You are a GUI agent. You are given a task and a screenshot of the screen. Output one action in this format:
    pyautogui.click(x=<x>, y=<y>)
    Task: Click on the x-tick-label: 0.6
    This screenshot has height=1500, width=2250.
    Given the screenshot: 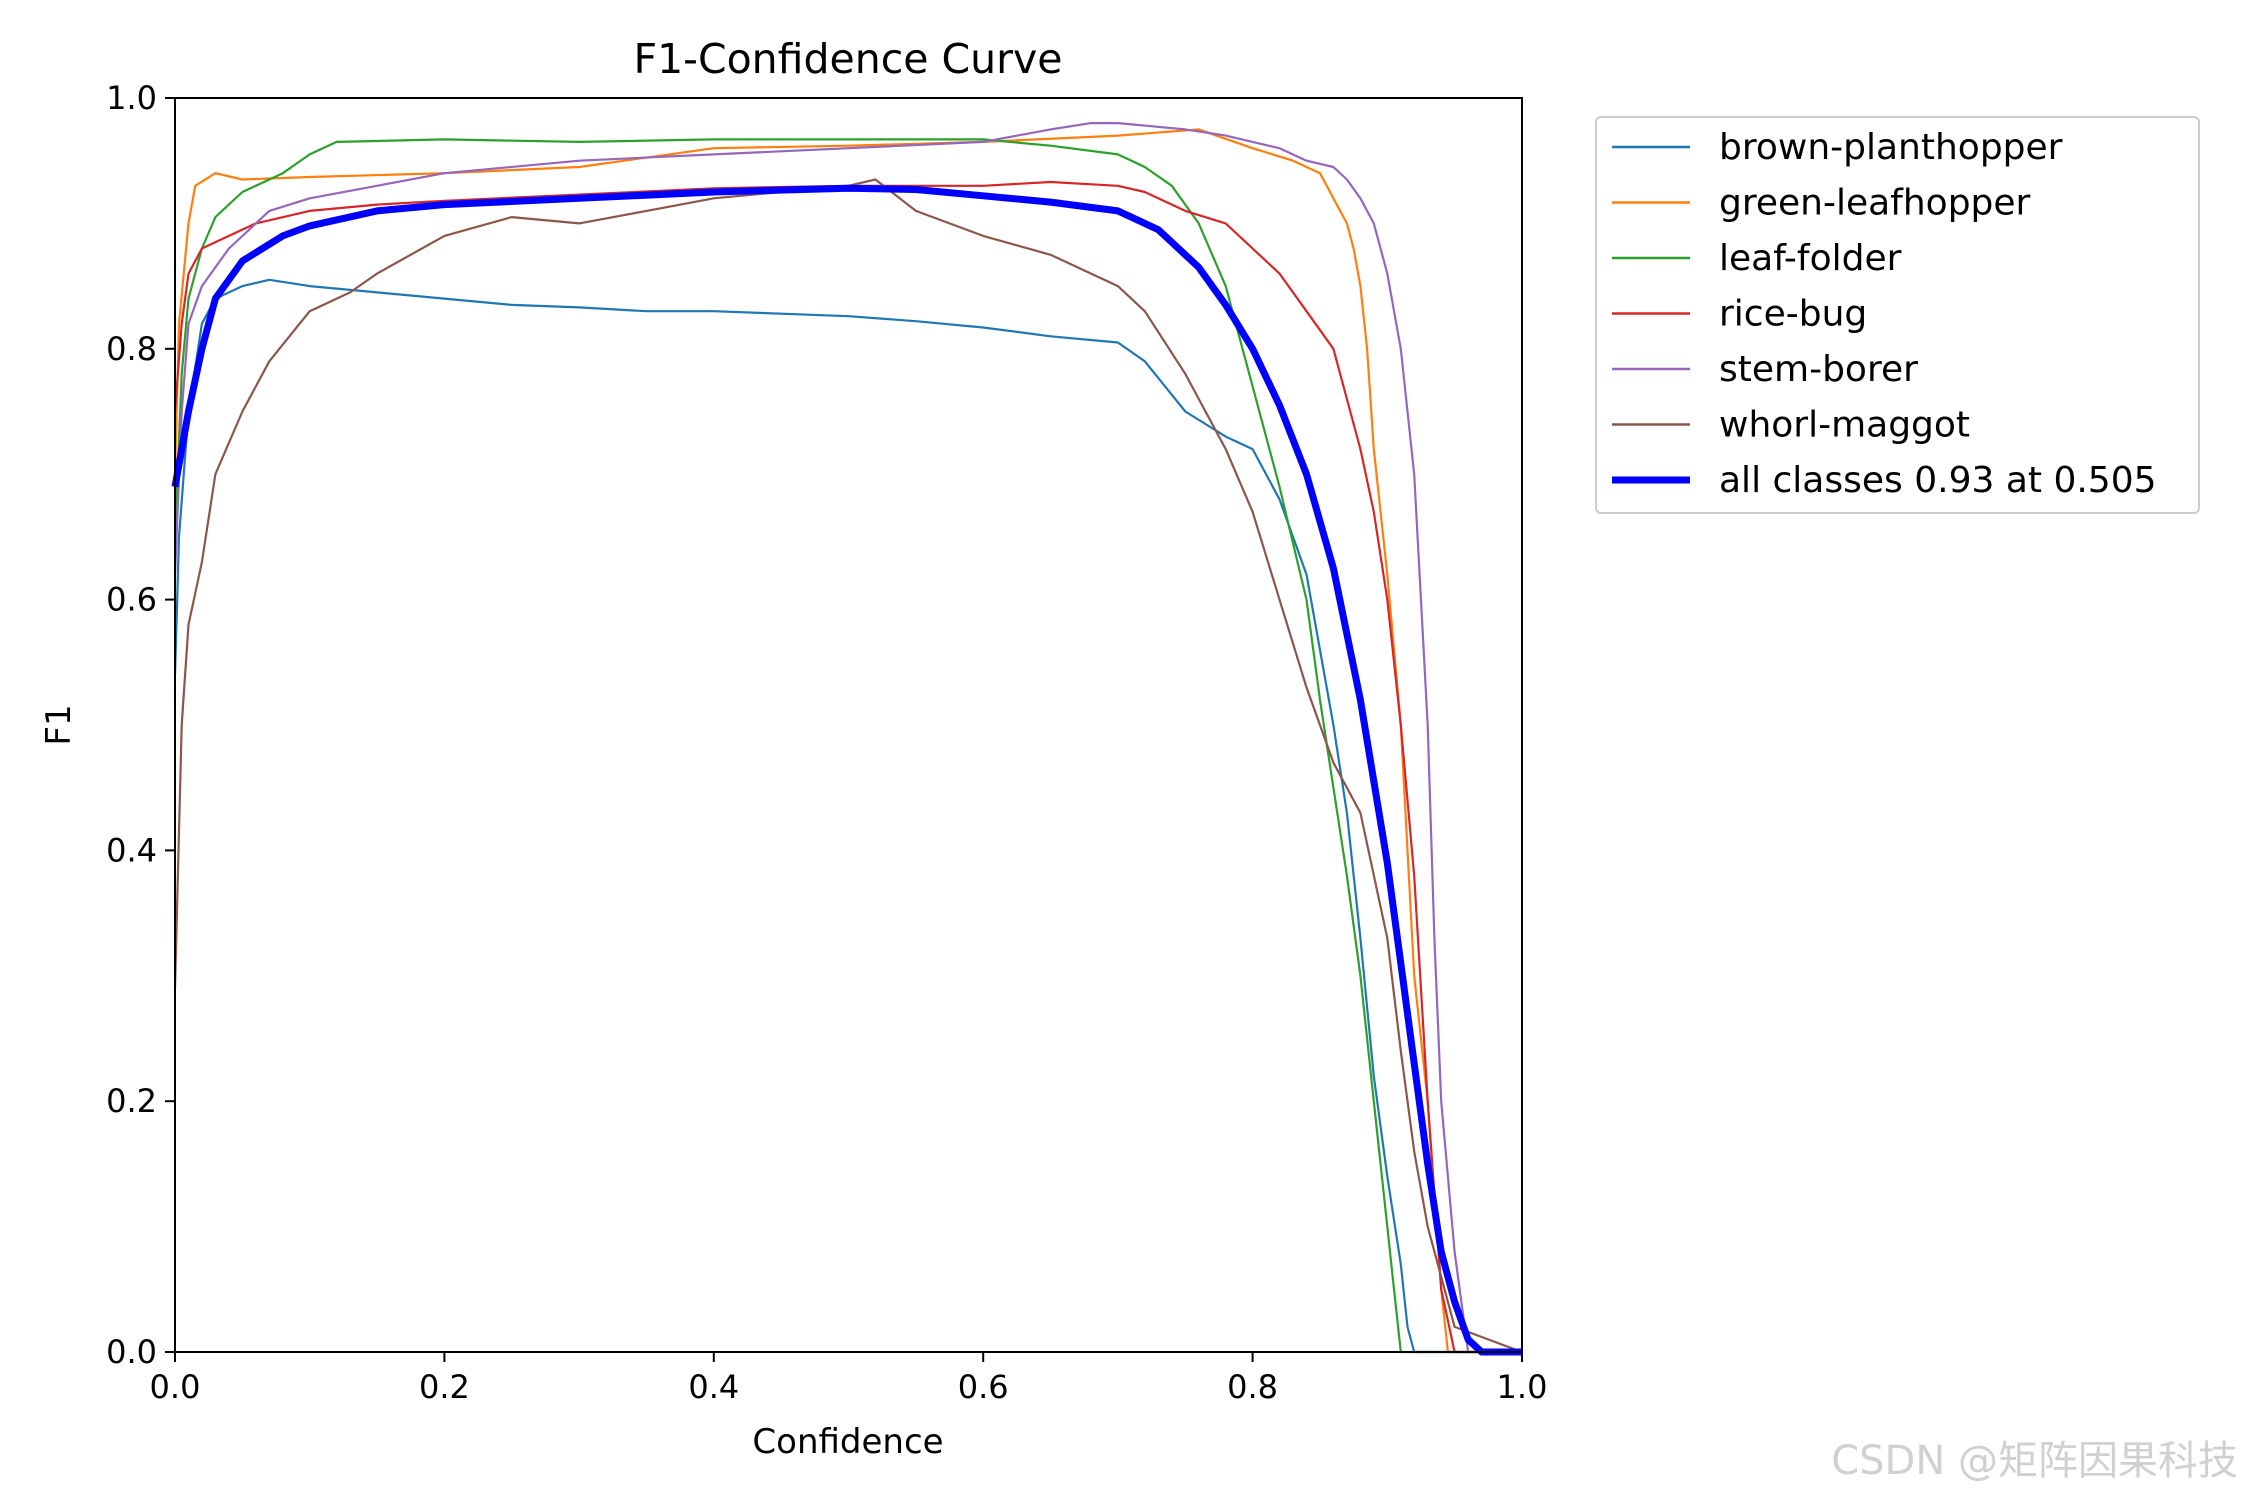 What is the action you would take?
    pyautogui.click(x=983, y=1387)
    